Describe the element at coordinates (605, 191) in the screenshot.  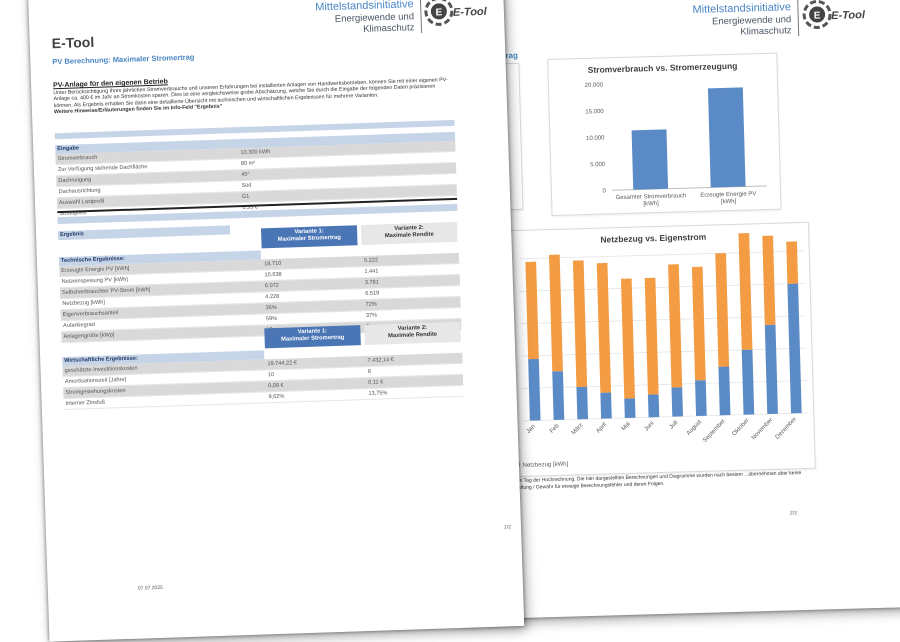
I see `y-tick-label: 0` at that location.